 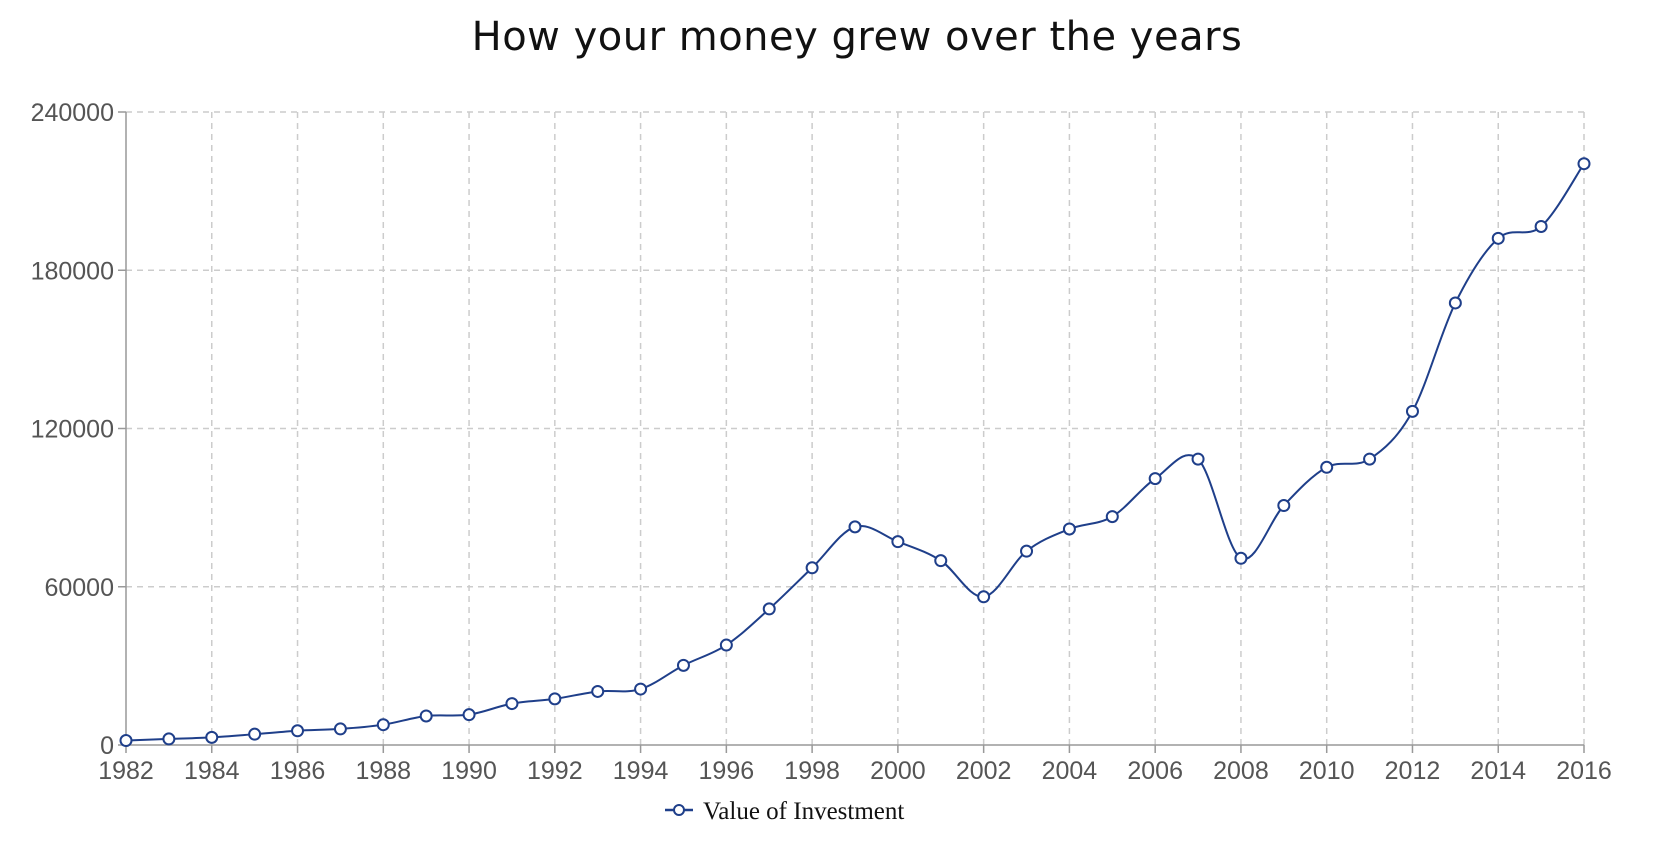 What do you see at coordinates (72, 113) in the screenshot?
I see `y-tick-label: 240000` at bounding box center [72, 113].